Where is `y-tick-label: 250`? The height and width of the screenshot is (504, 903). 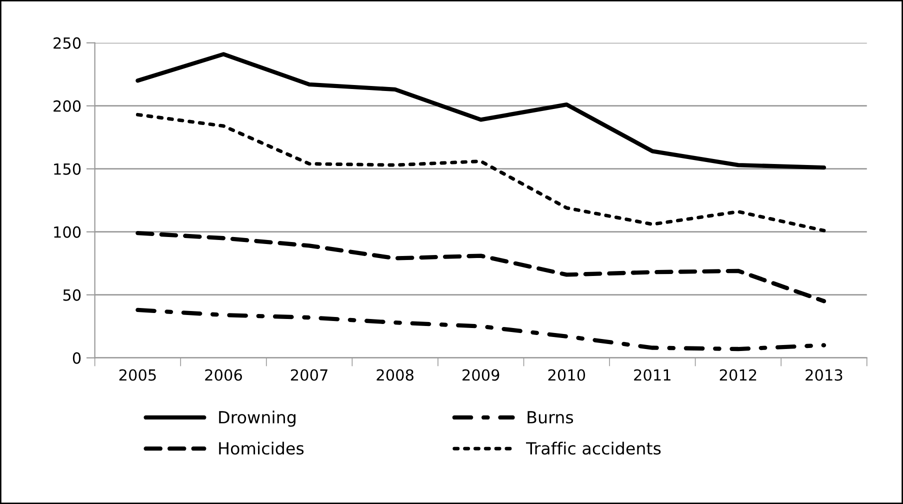
y-tick-label: 250 is located at coordinates (67, 43).